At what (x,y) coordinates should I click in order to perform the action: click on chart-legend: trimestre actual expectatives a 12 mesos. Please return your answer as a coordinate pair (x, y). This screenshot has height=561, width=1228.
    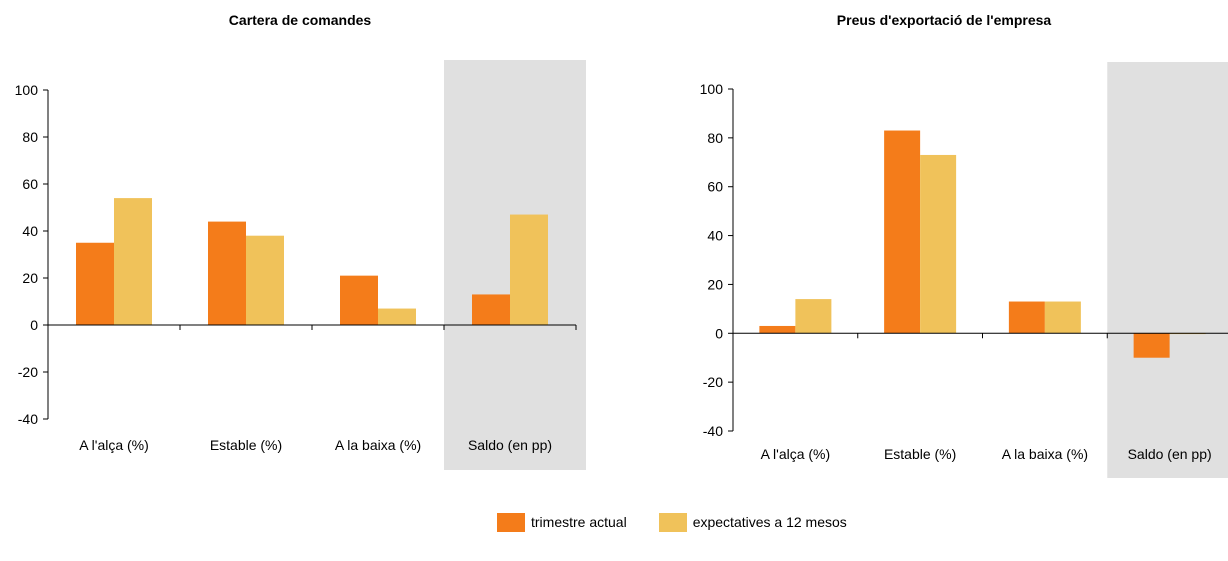
    Looking at the image, I should click on (688, 522).